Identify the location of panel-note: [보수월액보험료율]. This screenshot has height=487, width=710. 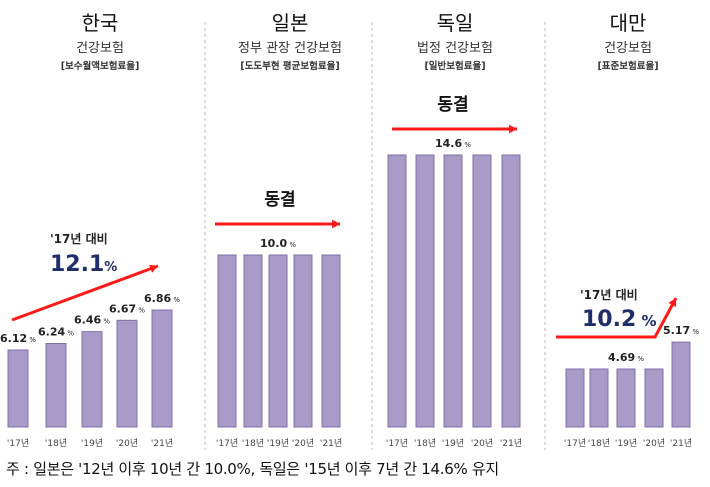
(100, 66).